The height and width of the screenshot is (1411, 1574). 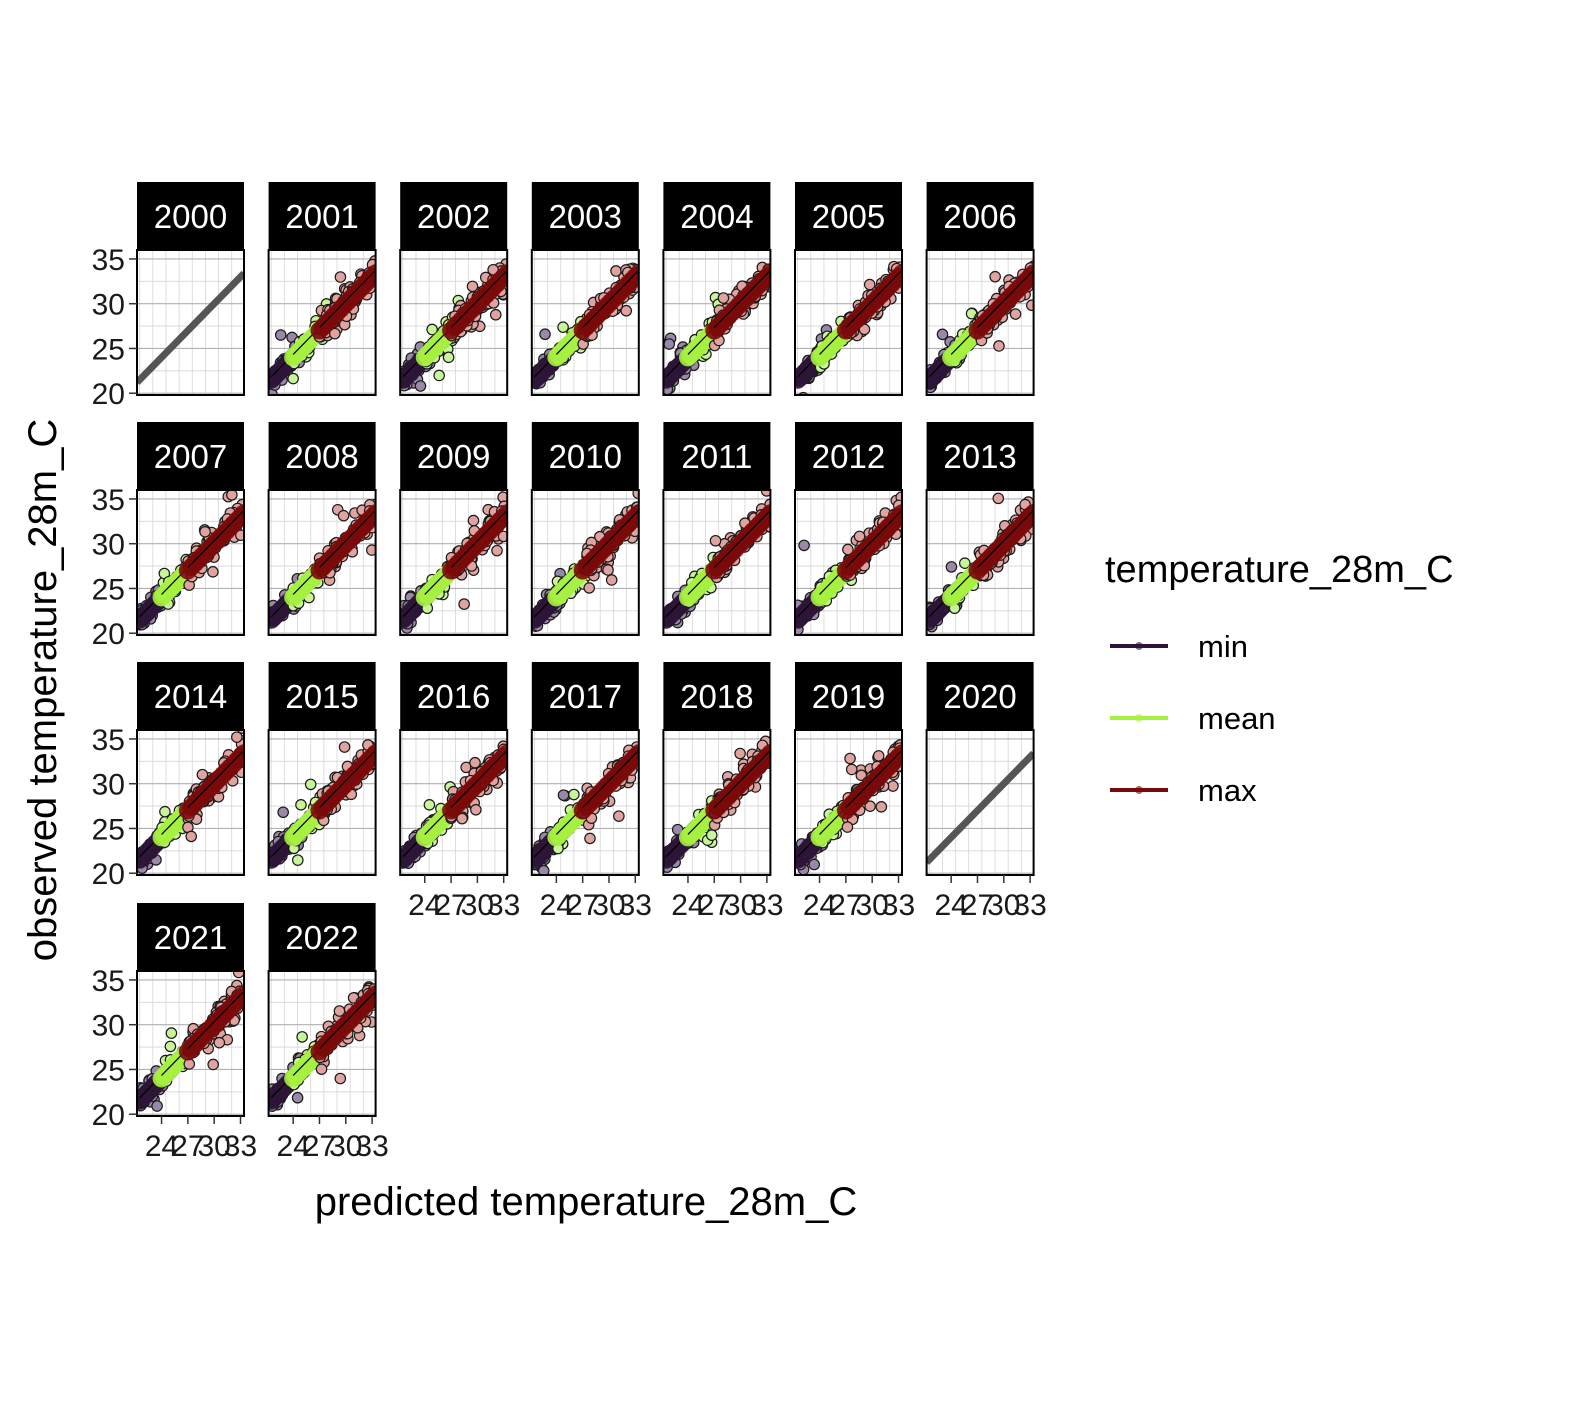 What do you see at coordinates (716, 216) in the screenshot?
I see `facet-strip-label: 2004` at bounding box center [716, 216].